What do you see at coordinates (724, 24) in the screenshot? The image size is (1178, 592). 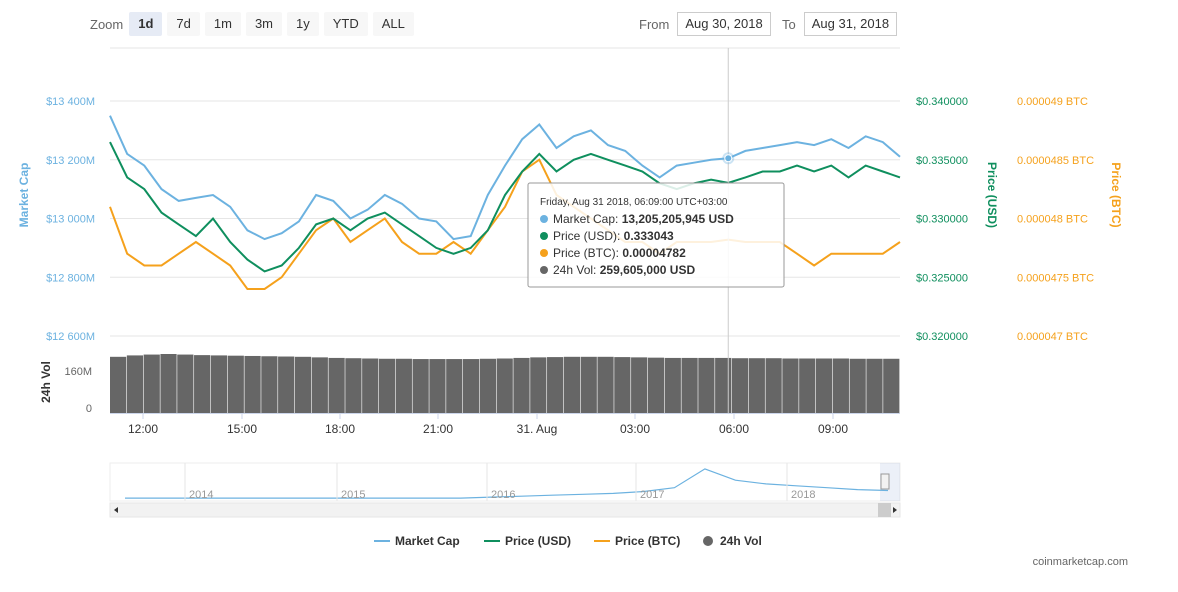 I see `from-date-input: Aug 30, 2018` at bounding box center [724, 24].